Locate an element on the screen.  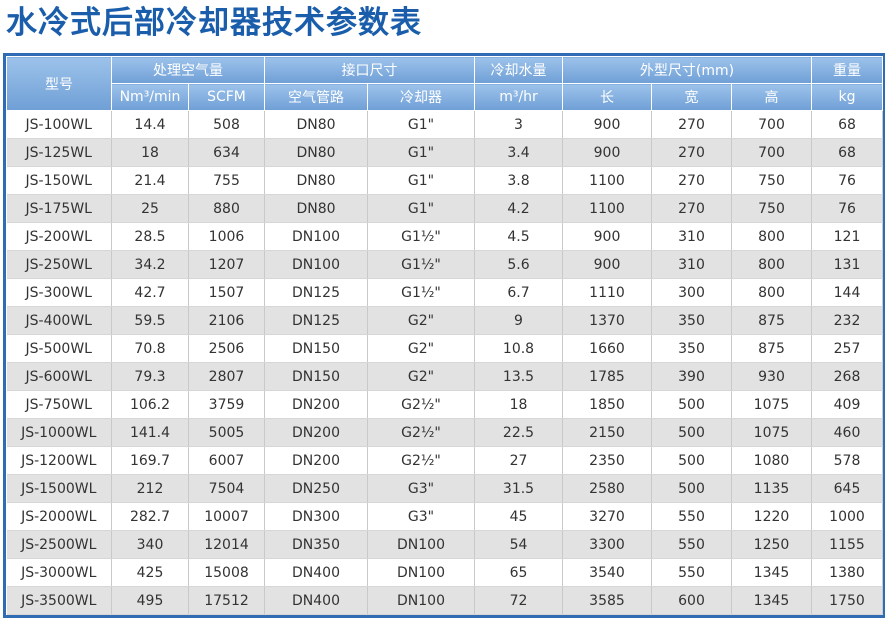
table-cell: 1380 is located at coordinates (847, 572).